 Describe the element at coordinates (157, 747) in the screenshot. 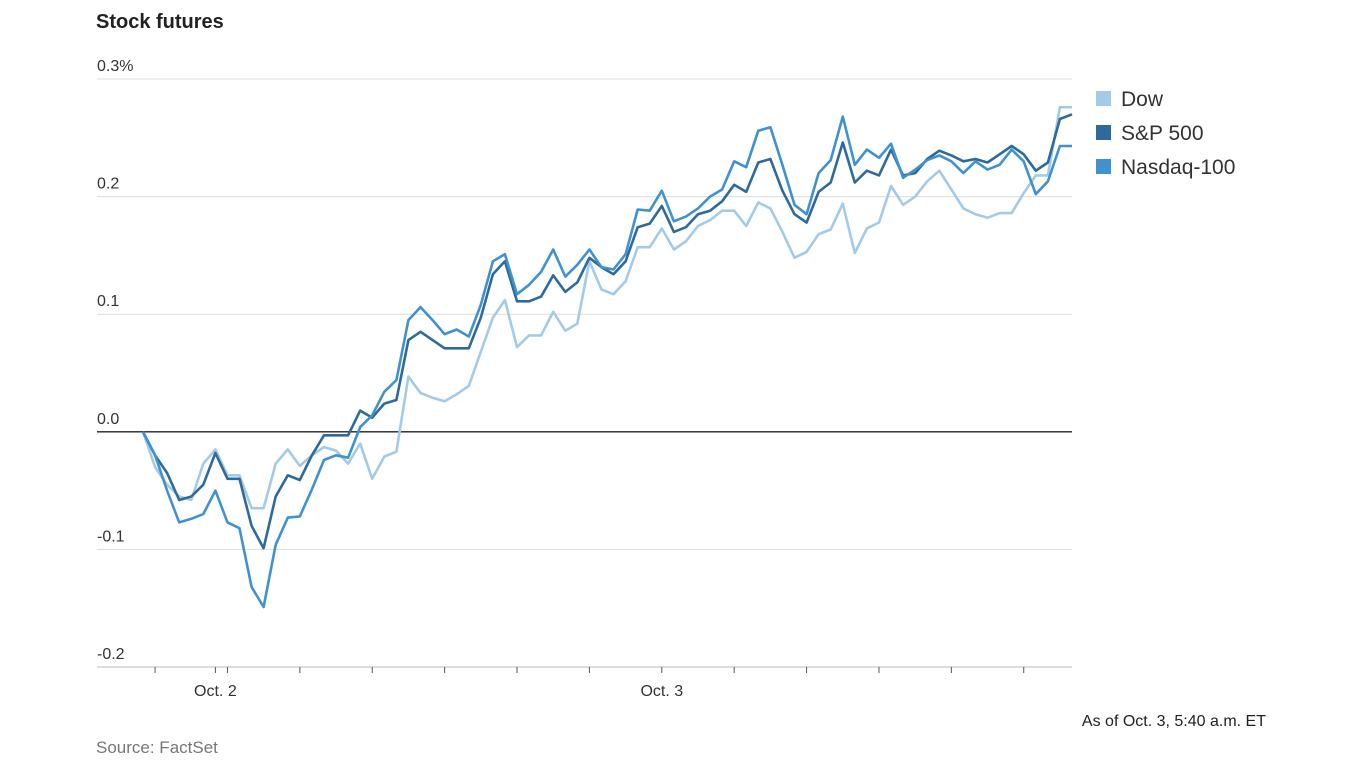

I see `source: Source: FactSet` at that location.